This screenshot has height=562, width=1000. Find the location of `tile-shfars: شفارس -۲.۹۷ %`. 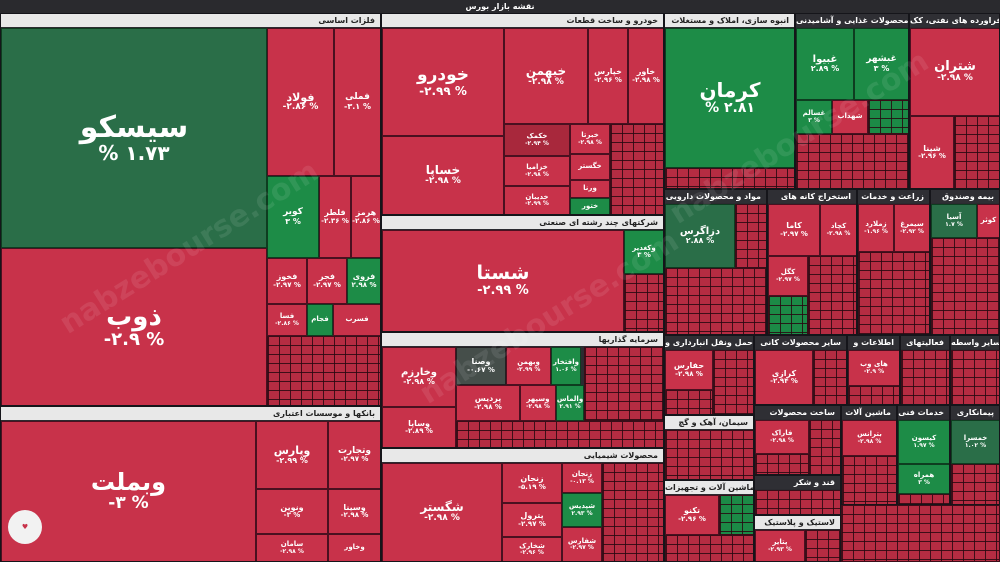

tile-shfars: شفارس -۲.۹۷ % is located at coordinates (582, 544).